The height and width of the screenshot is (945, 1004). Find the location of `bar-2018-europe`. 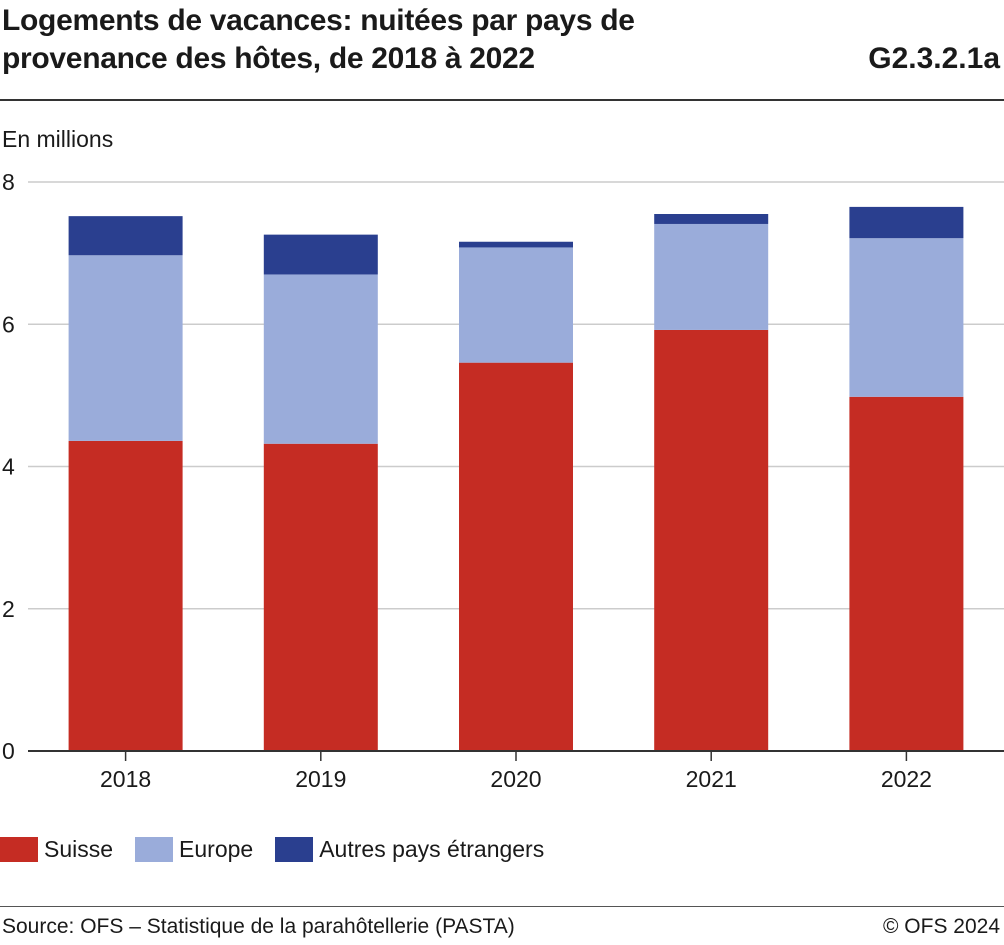

bar-2018-europe is located at coordinates (125, 348).